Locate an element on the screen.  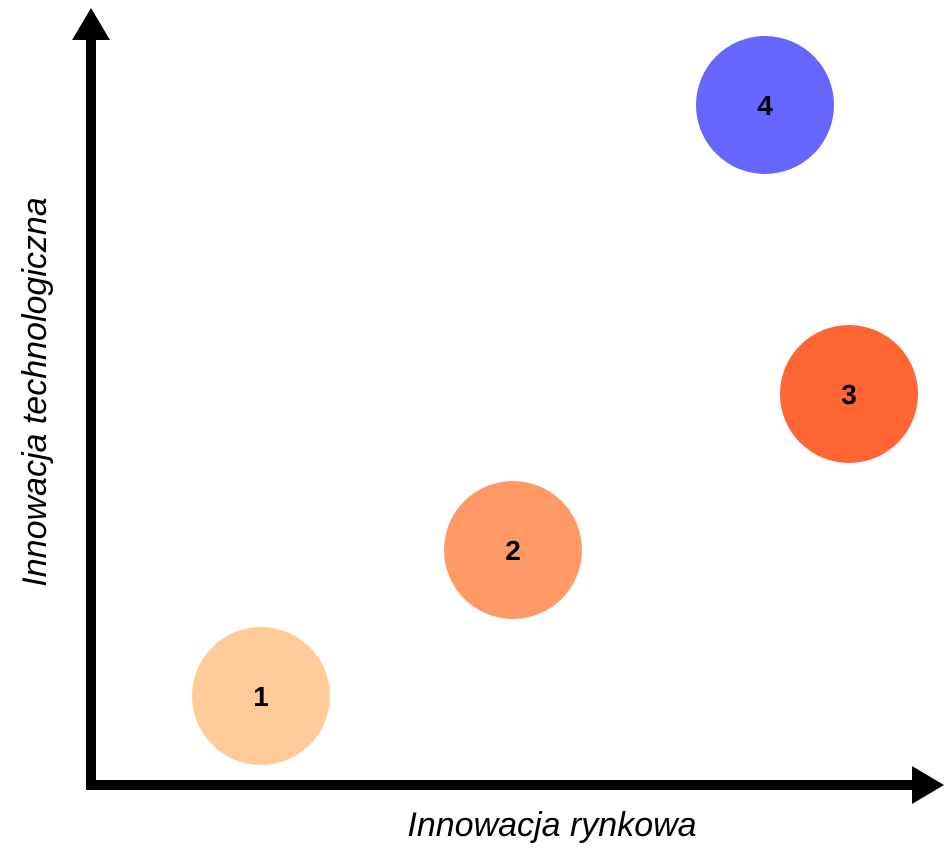
bubble-3: 3 is located at coordinates (849, 394).